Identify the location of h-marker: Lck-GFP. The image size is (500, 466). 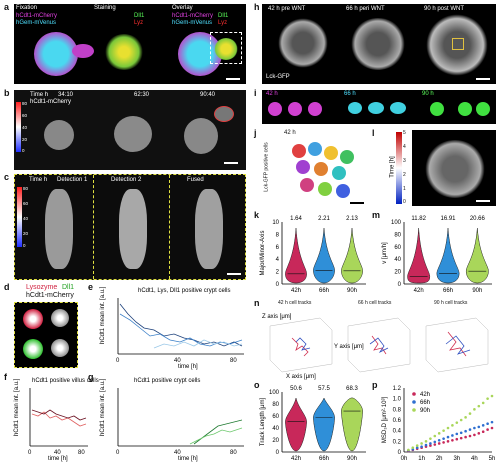
(278, 77).